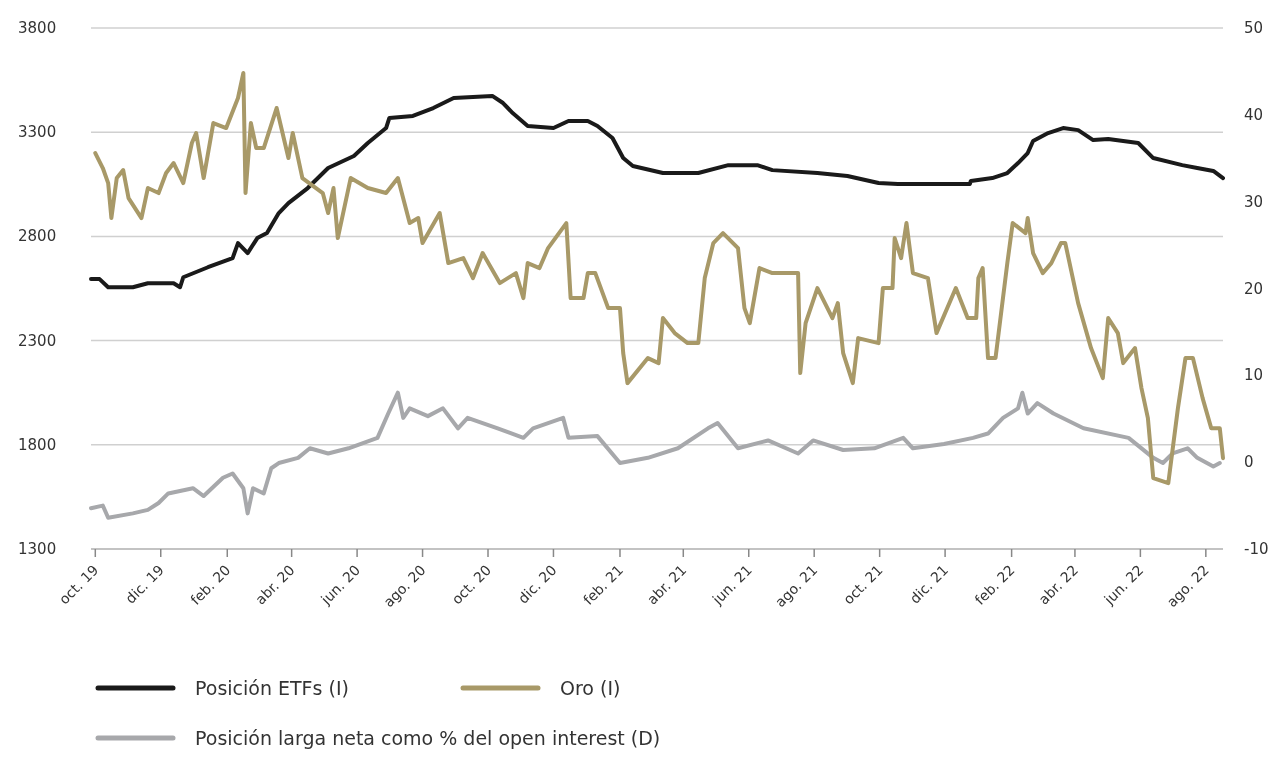 The height and width of the screenshot is (764, 1277). Describe the element at coordinates (428, 738) in the screenshot. I see `legend-label: Posición larga neta como % del open interest (D)` at that location.